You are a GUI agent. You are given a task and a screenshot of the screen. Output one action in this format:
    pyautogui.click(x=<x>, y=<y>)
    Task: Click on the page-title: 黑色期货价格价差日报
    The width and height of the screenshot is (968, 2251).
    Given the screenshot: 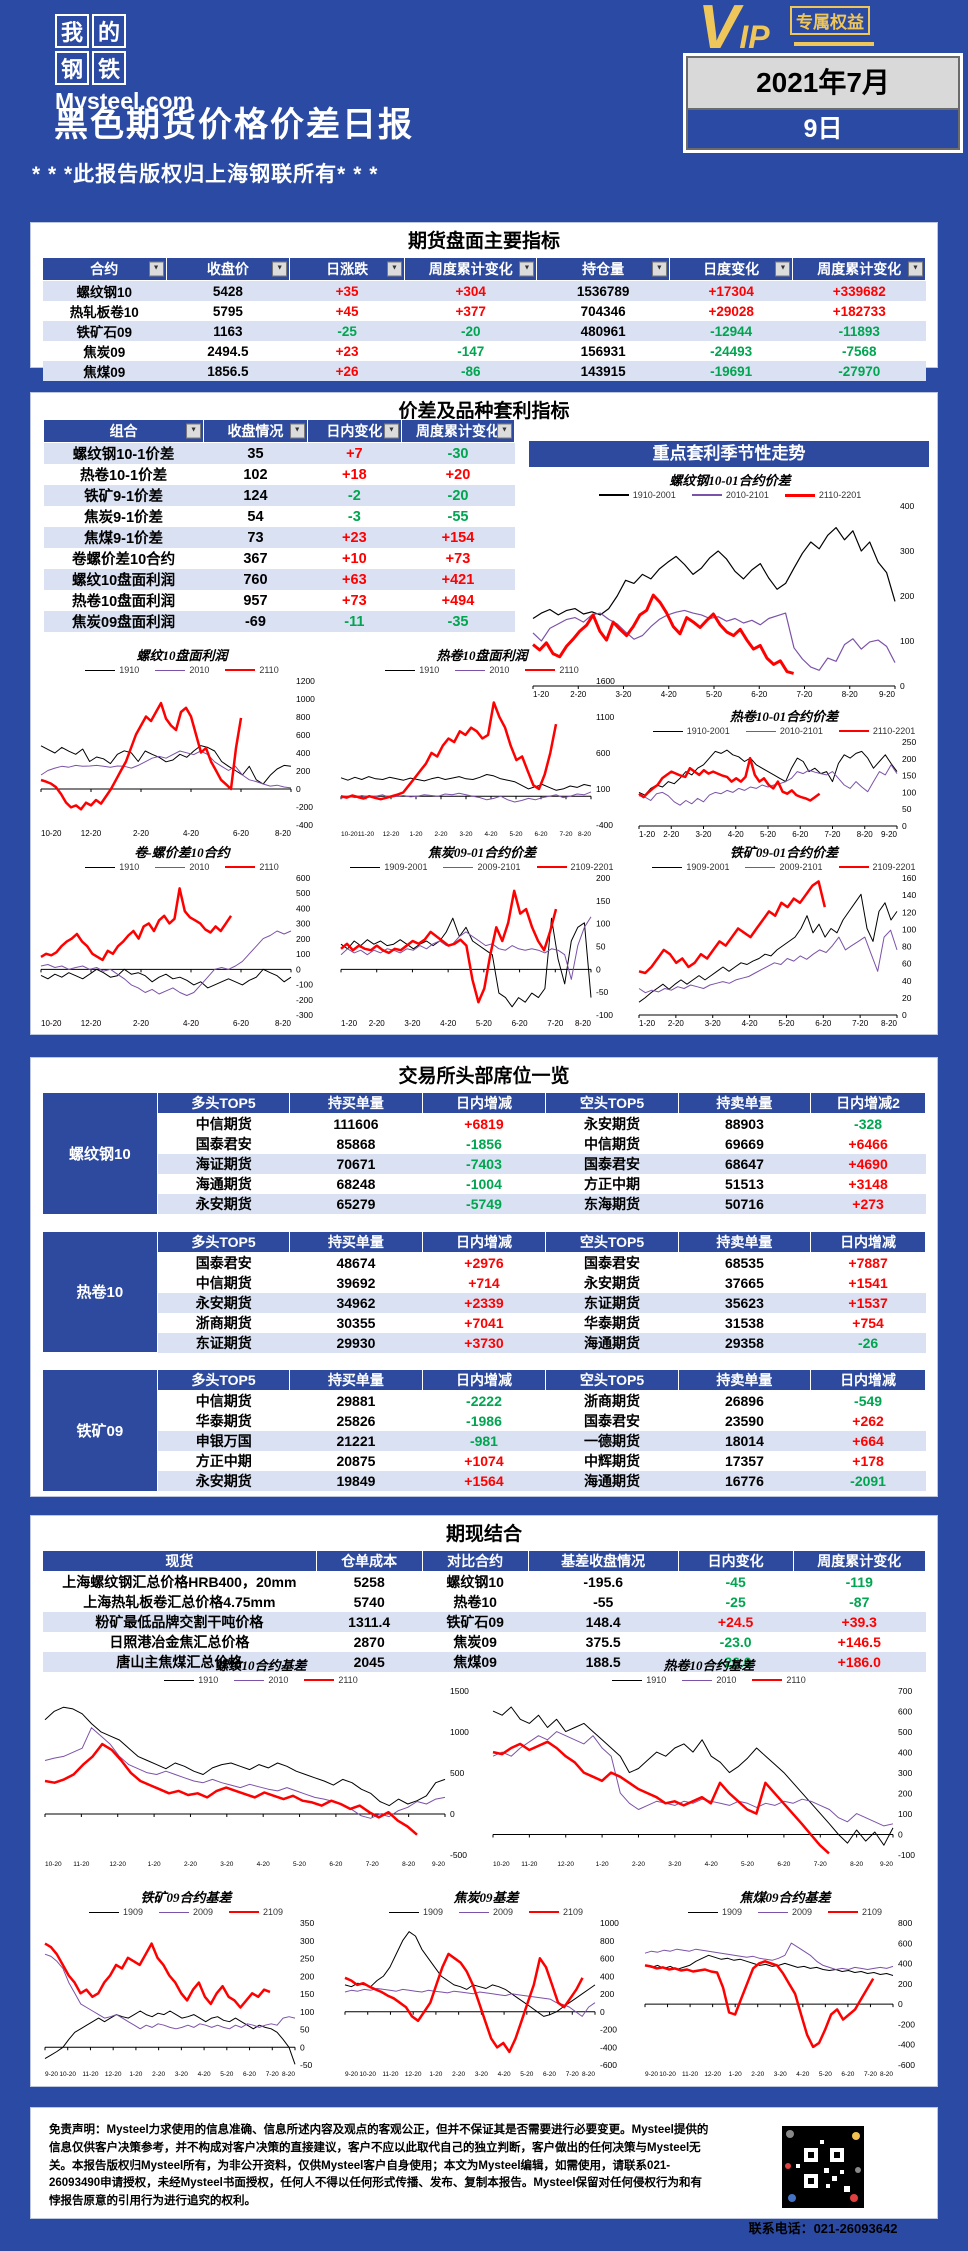 What is the action you would take?
    pyautogui.click(x=234, y=125)
    